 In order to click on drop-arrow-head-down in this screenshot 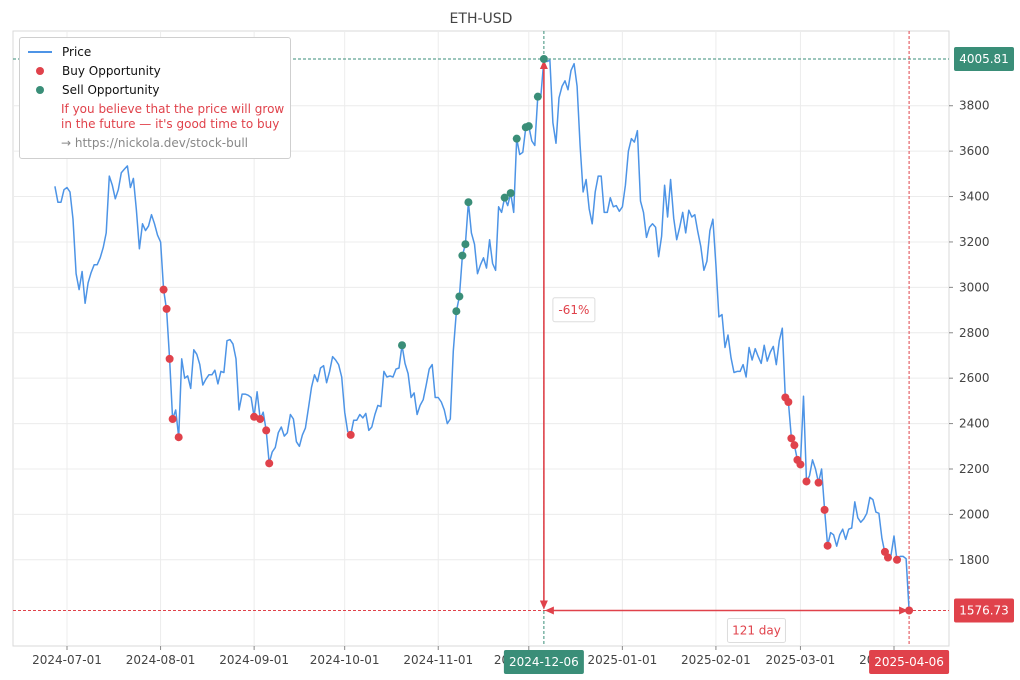, I will do `click(543, 605)`.